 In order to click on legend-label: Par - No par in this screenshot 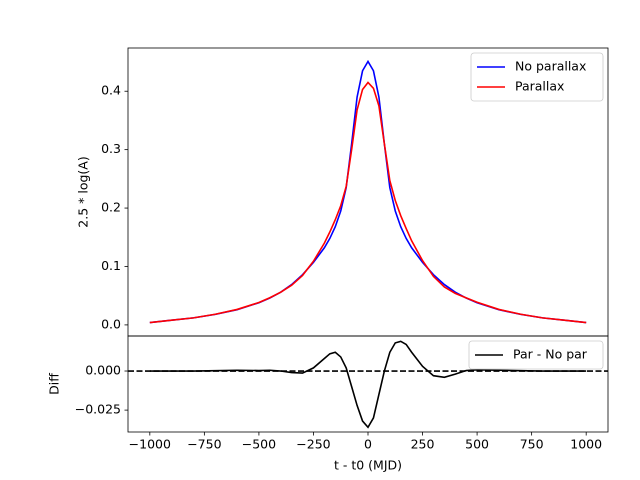, I will do `click(550, 354)`.